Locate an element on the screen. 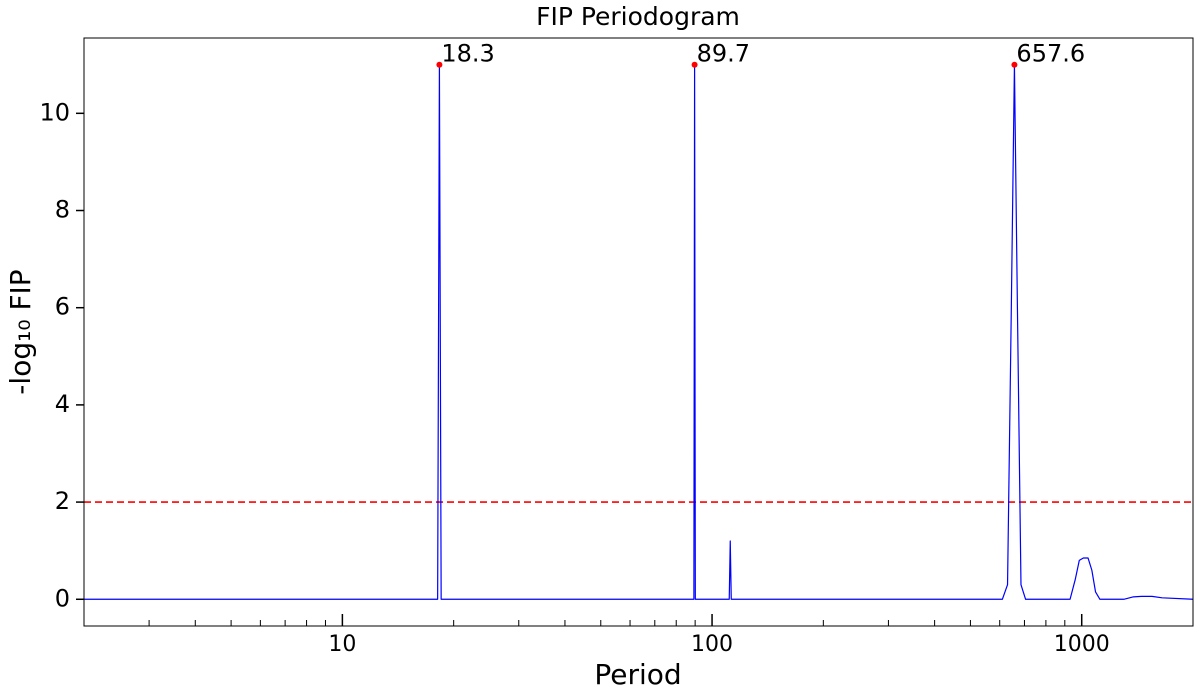 The height and width of the screenshot is (693, 1200). peak-label: 18.3 is located at coordinates (467, 54).